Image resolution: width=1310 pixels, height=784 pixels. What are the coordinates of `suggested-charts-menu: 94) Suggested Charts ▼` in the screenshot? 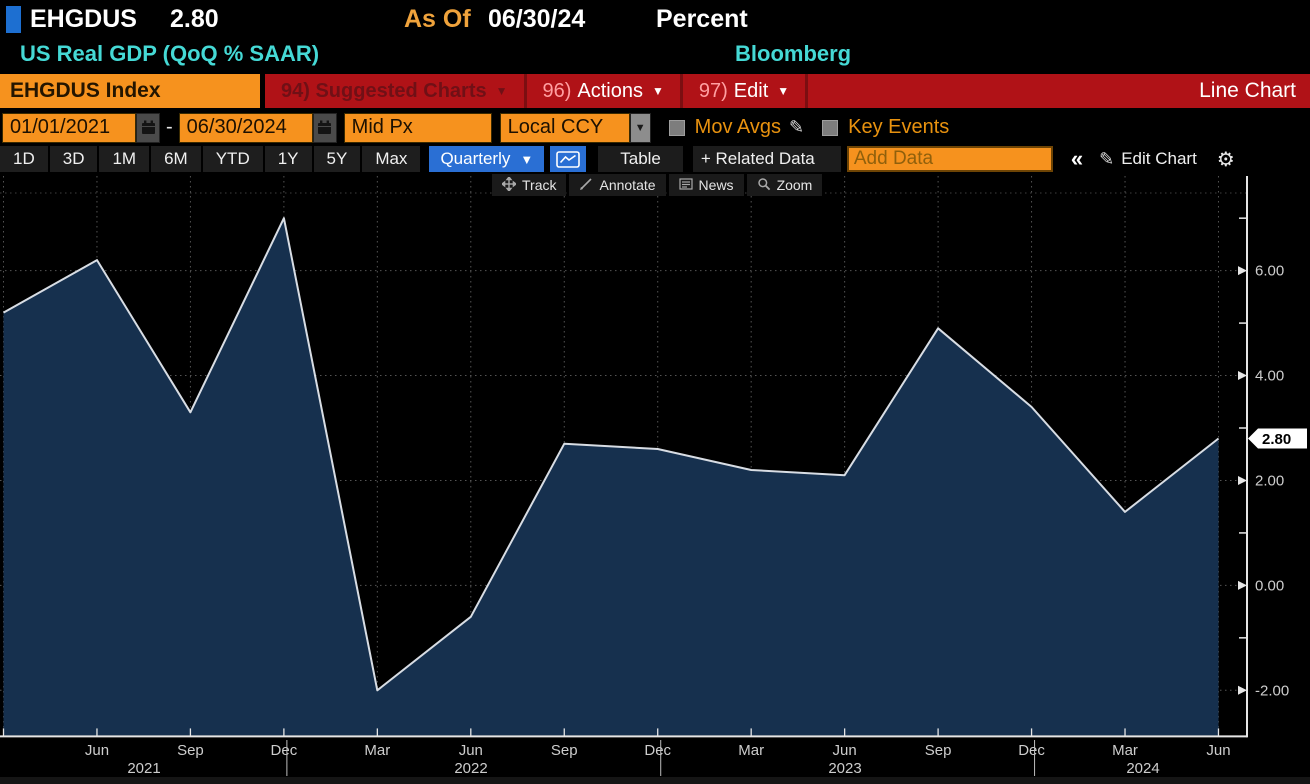 It's located at (396, 91).